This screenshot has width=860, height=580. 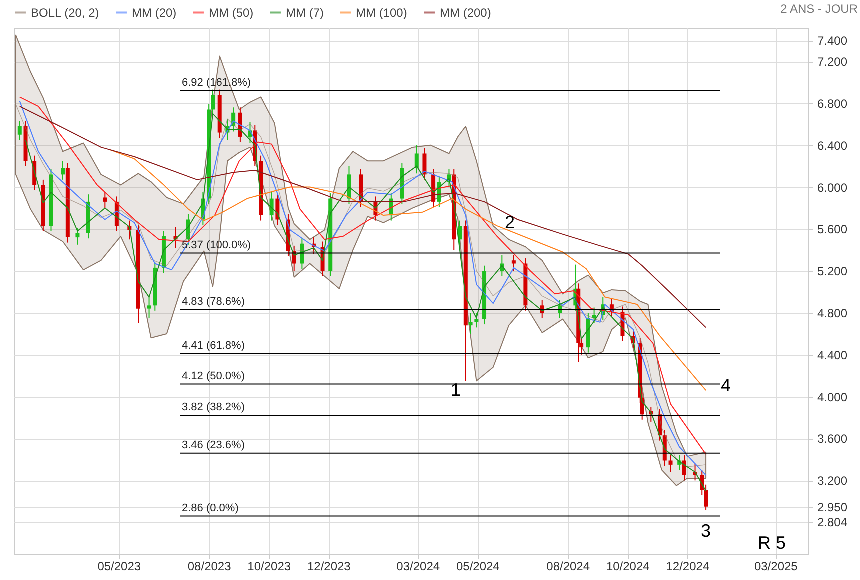 I want to click on legend-label: MM (50), so click(x=231, y=13).